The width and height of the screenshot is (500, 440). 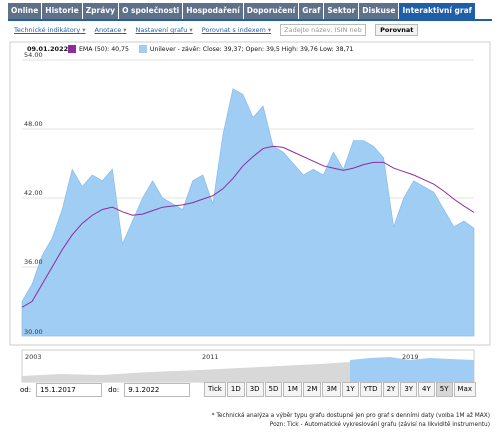 I want to click on from-label: od:, so click(x=26, y=389).